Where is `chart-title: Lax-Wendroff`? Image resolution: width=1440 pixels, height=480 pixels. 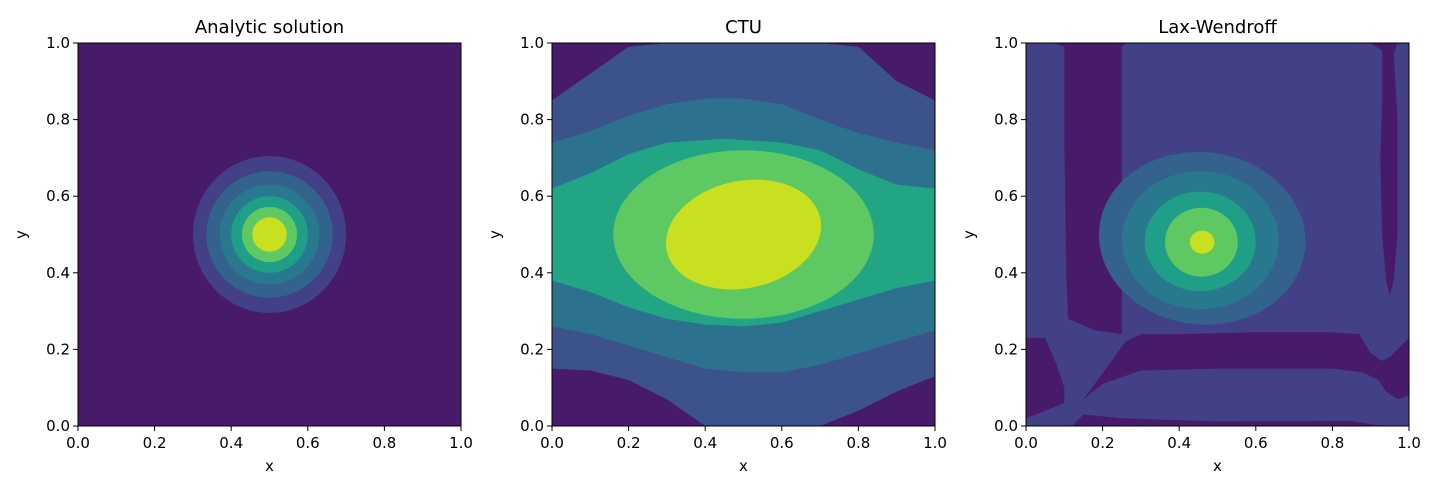 chart-title: Lax-Wendroff is located at coordinates (1217, 27).